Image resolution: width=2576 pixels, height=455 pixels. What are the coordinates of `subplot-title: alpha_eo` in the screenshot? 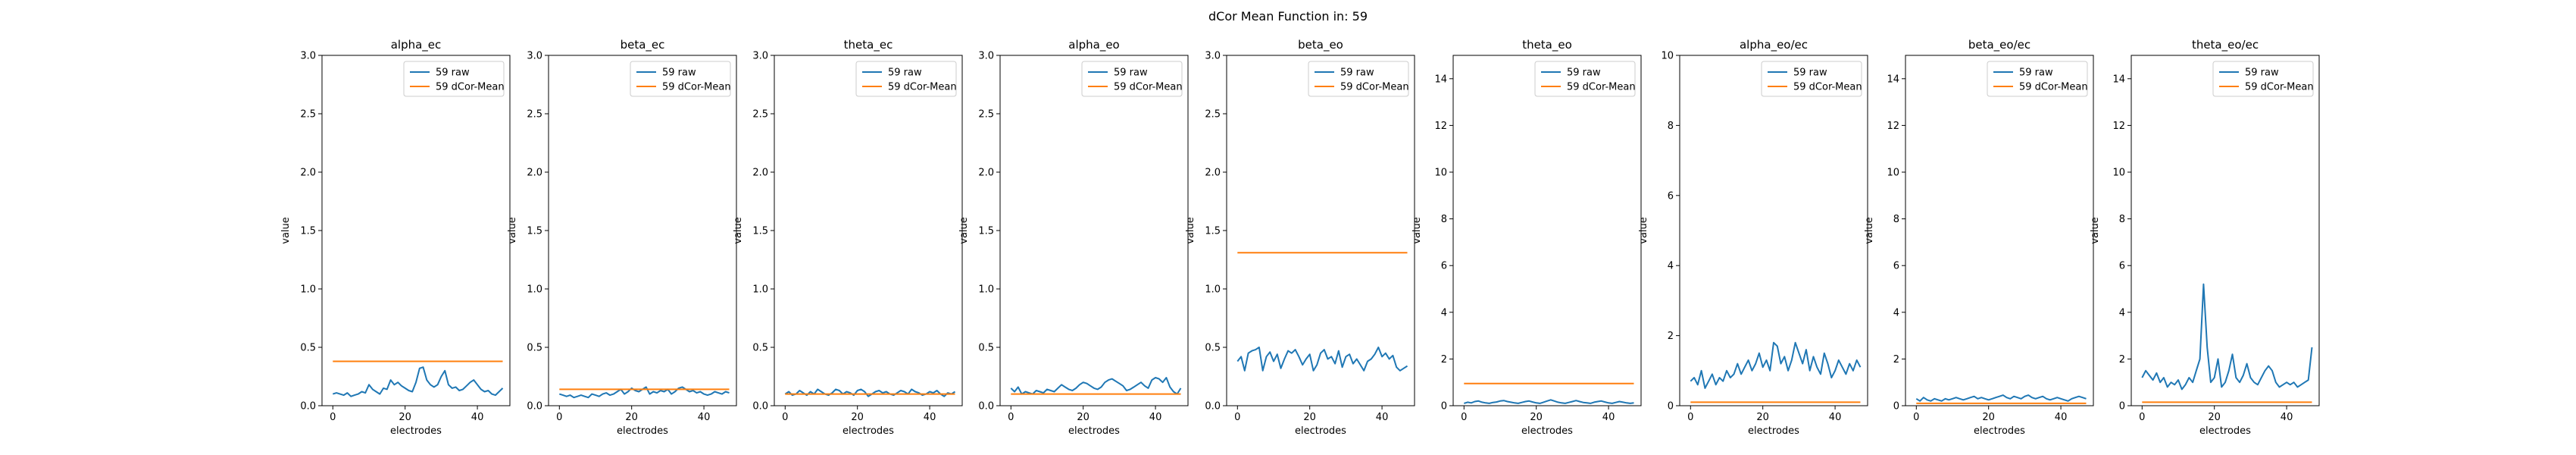 It's located at (1094, 45).